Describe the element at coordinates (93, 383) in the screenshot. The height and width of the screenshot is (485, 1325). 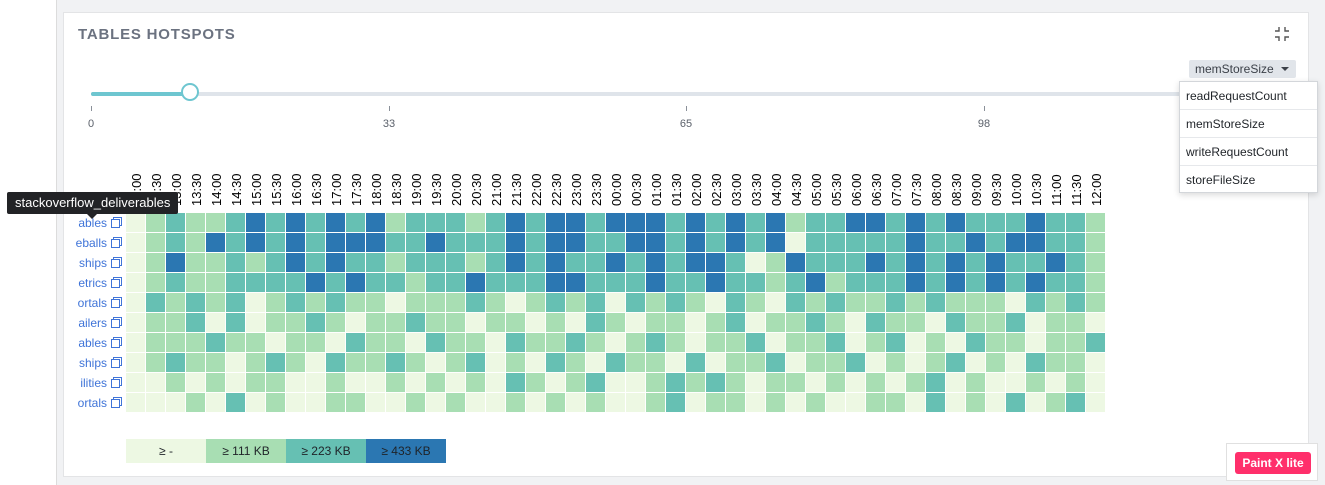
I see `table-name-text: ilities` at that location.